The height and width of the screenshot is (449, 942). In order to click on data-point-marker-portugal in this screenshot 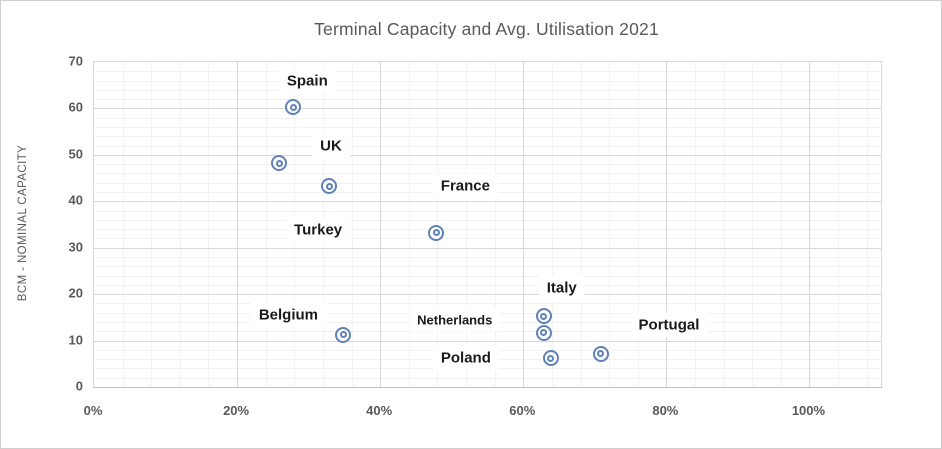, I will do `click(600, 353)`.